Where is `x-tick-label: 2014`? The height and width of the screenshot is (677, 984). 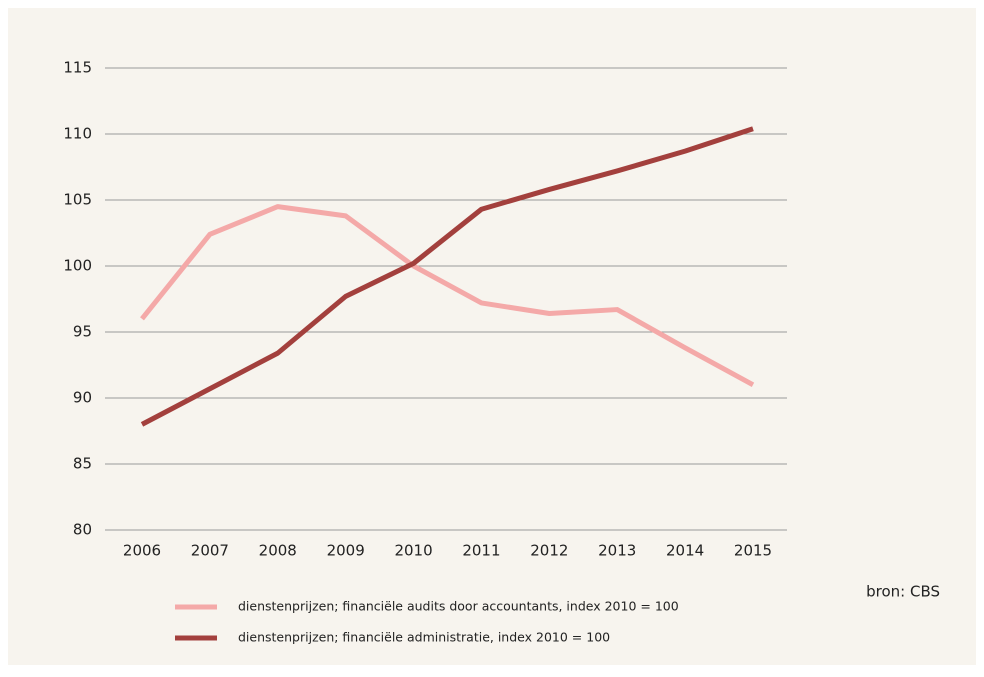
x-tick-label: 2014 is located at coordinates (685, 551).